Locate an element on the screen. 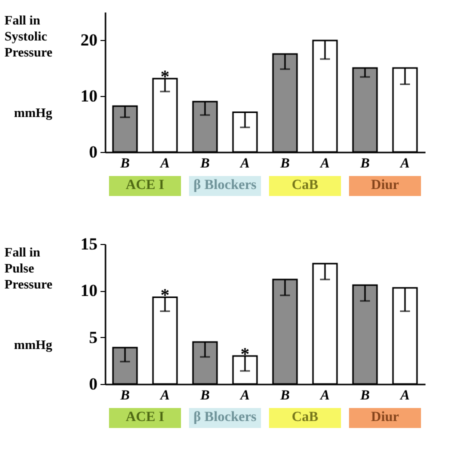 The image size is (455, 465). y-axis-title: Fall in Pulse Pressure is located at coordinates (28, 268).